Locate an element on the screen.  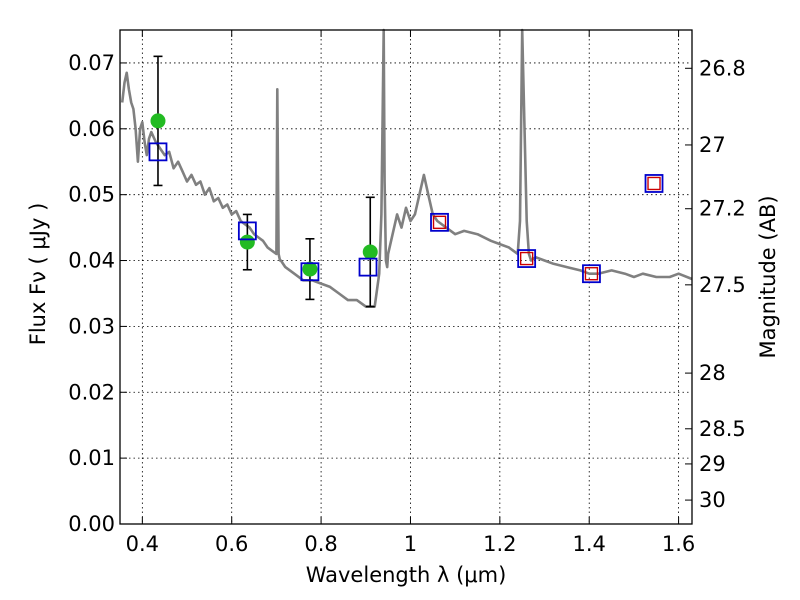
x-tick-label: 0.4 is located at coordinates (142, 544).